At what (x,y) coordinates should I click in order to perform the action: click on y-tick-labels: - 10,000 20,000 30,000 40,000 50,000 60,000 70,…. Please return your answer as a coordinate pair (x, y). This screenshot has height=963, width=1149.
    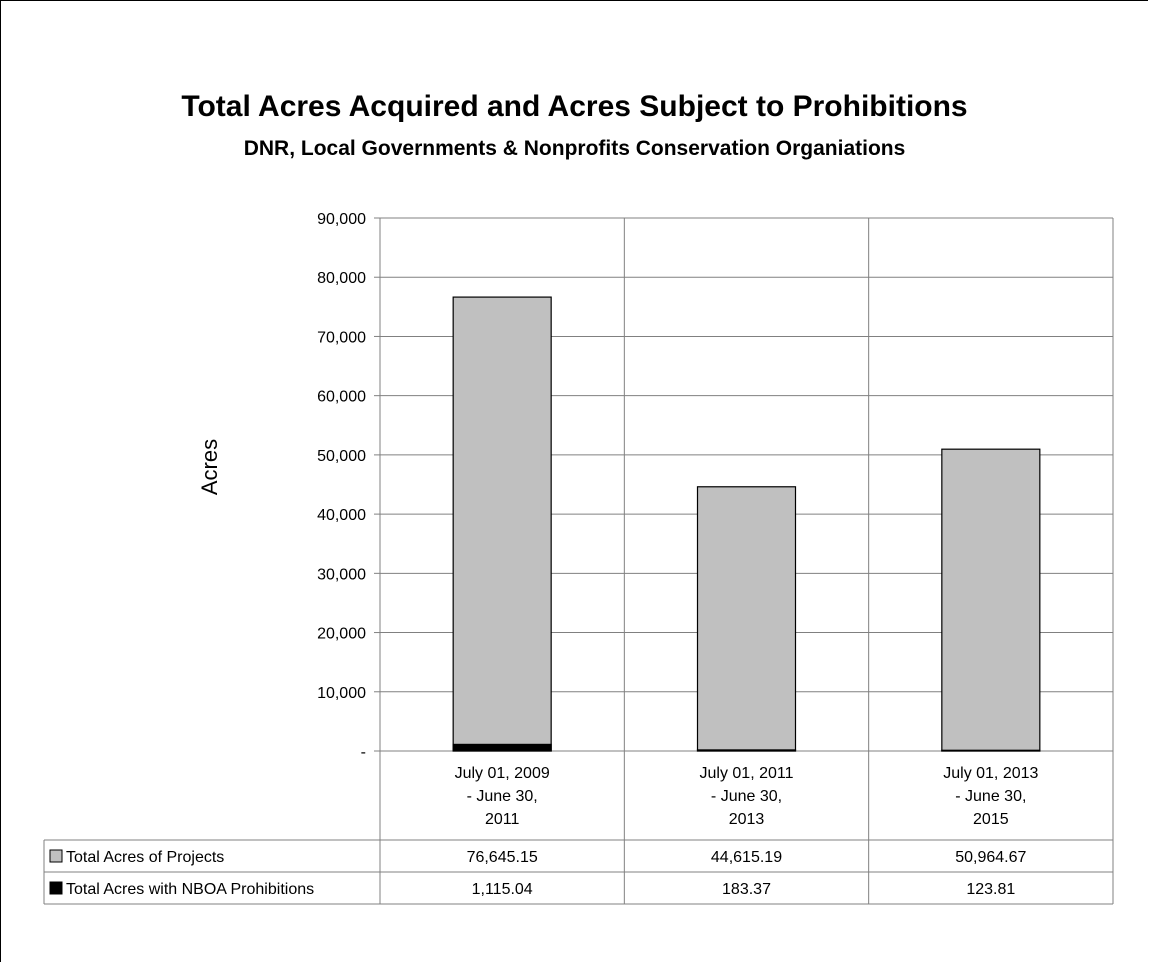
    Looking at the image, I should click on (341, 486).